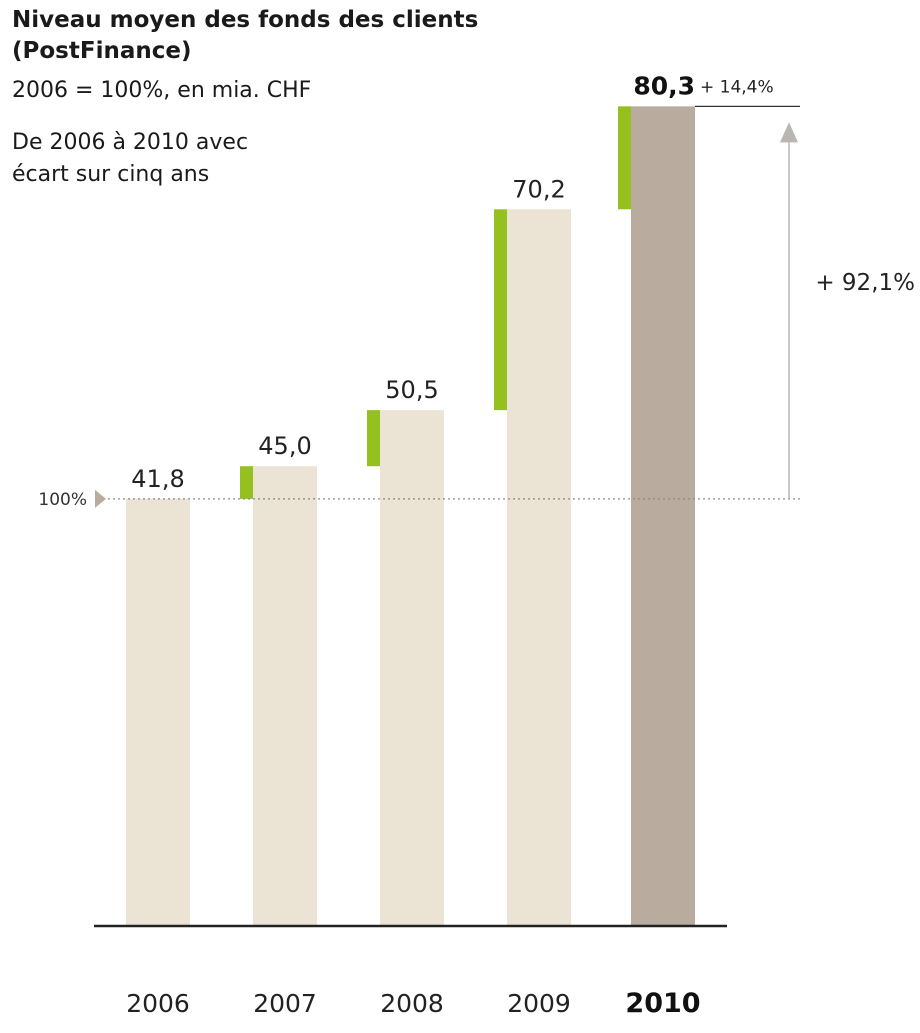 This screenshot has width=920, height=1033. What do you see at coordinates (157, 479) in the screenshot?
I see `value-label-2006: 41,8` at bounding box center [157, 479].